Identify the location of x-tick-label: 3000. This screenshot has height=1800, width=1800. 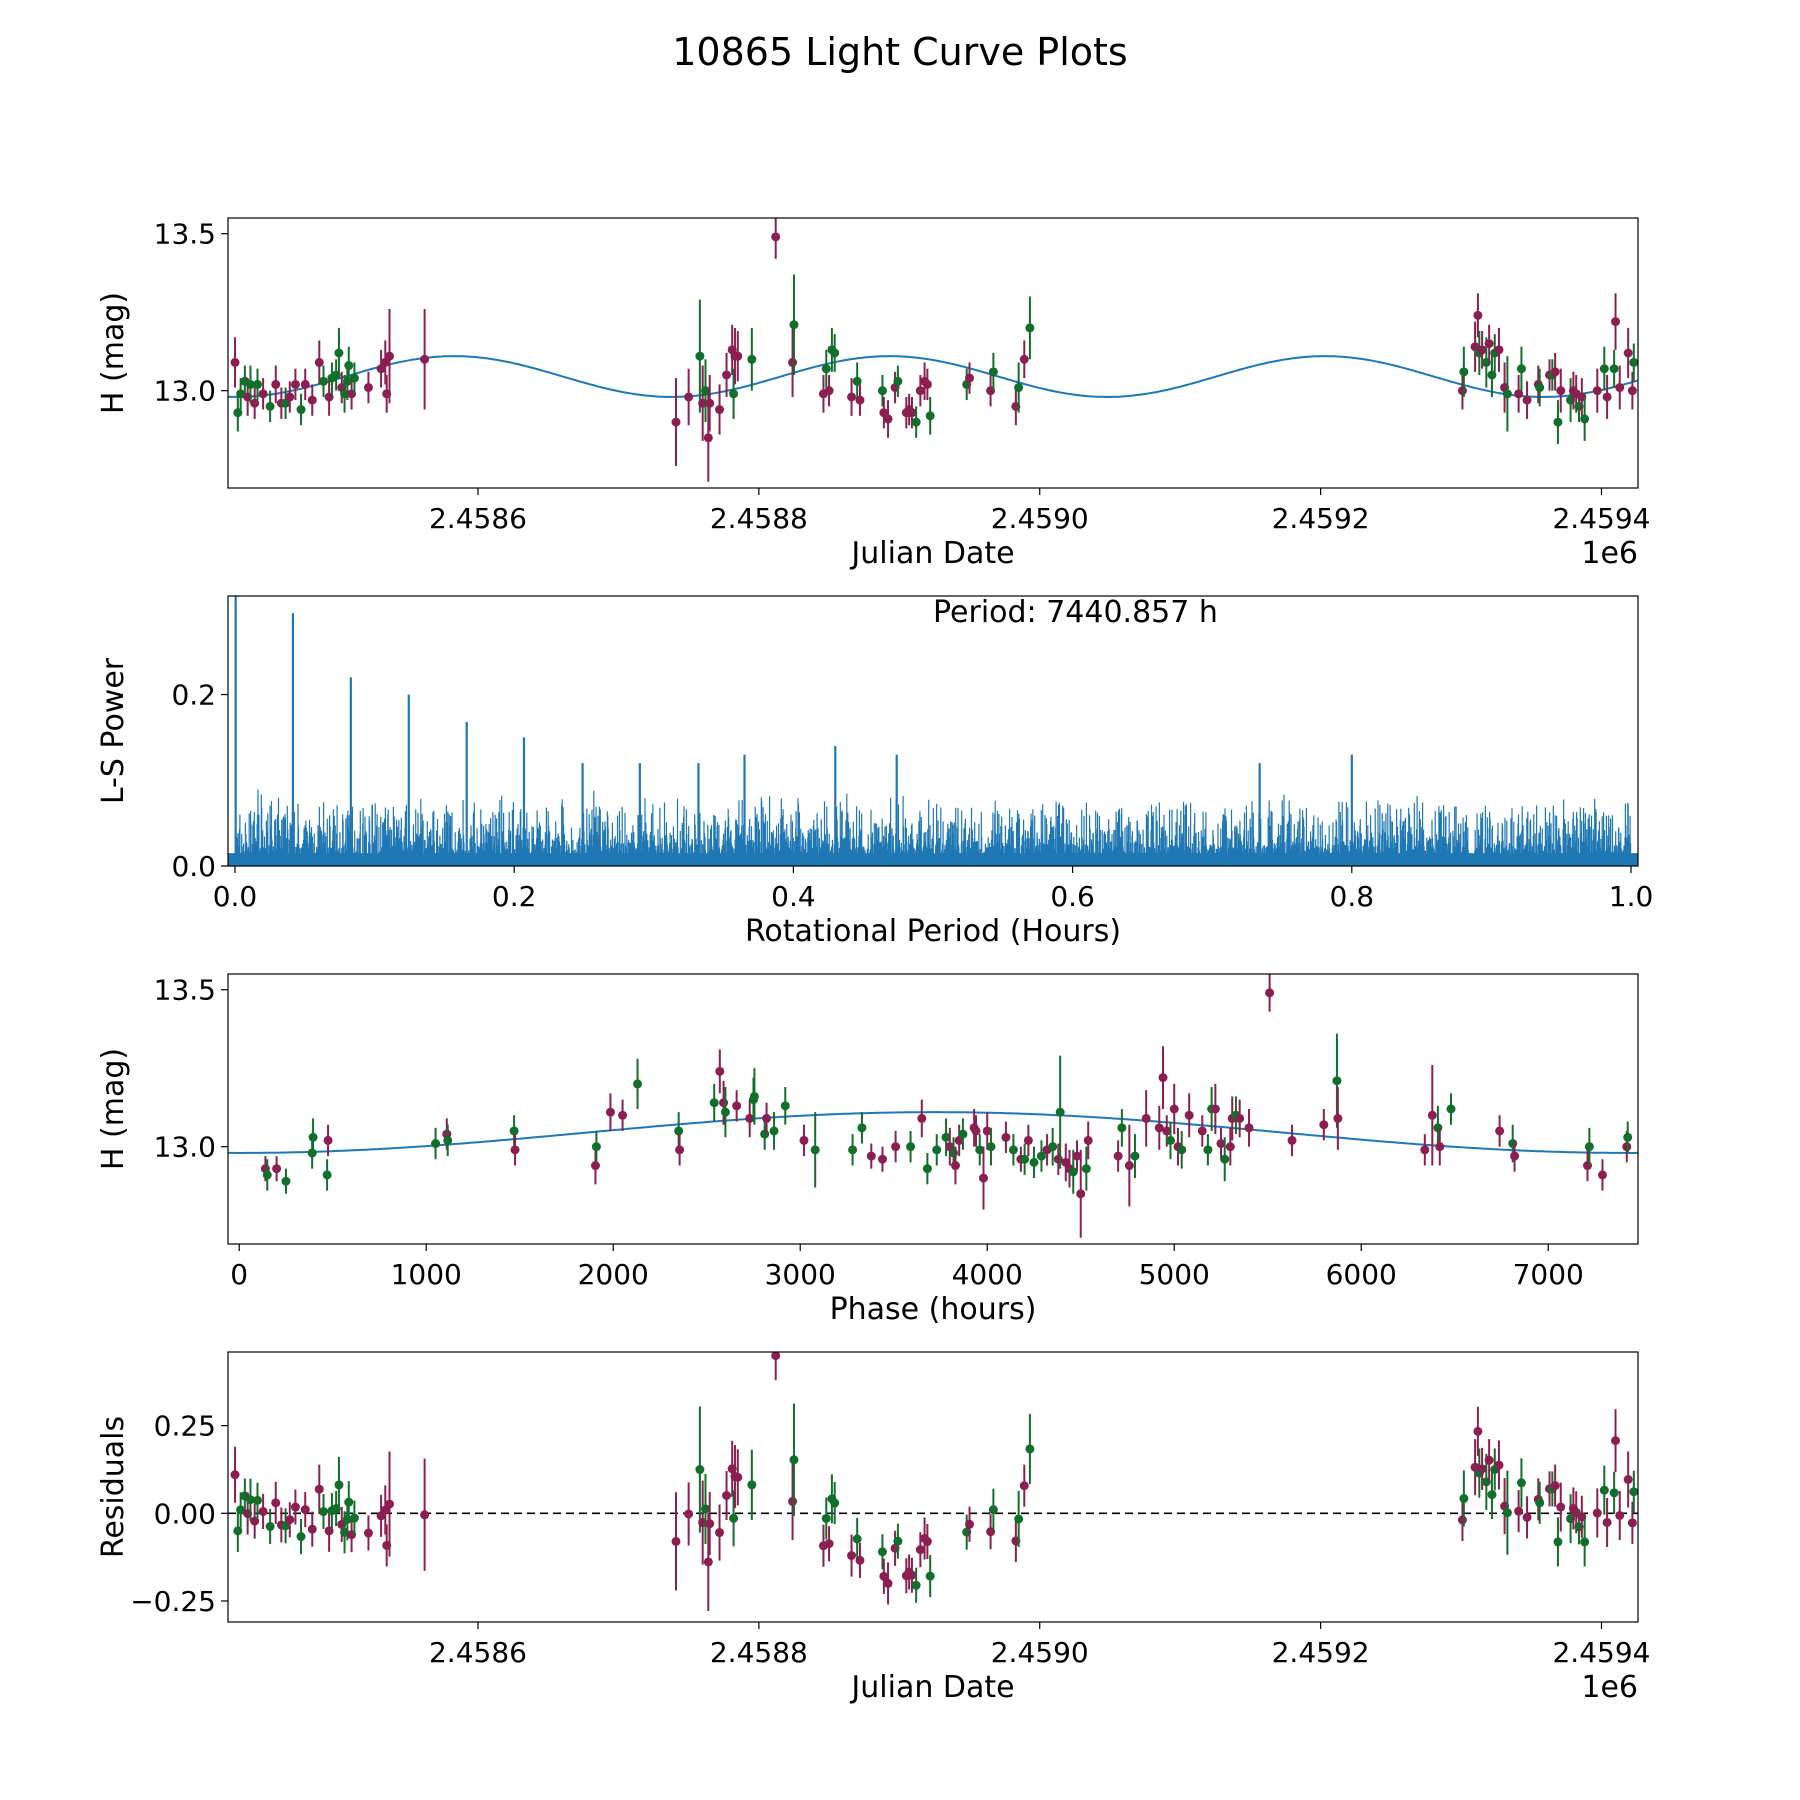
(800, 1274).